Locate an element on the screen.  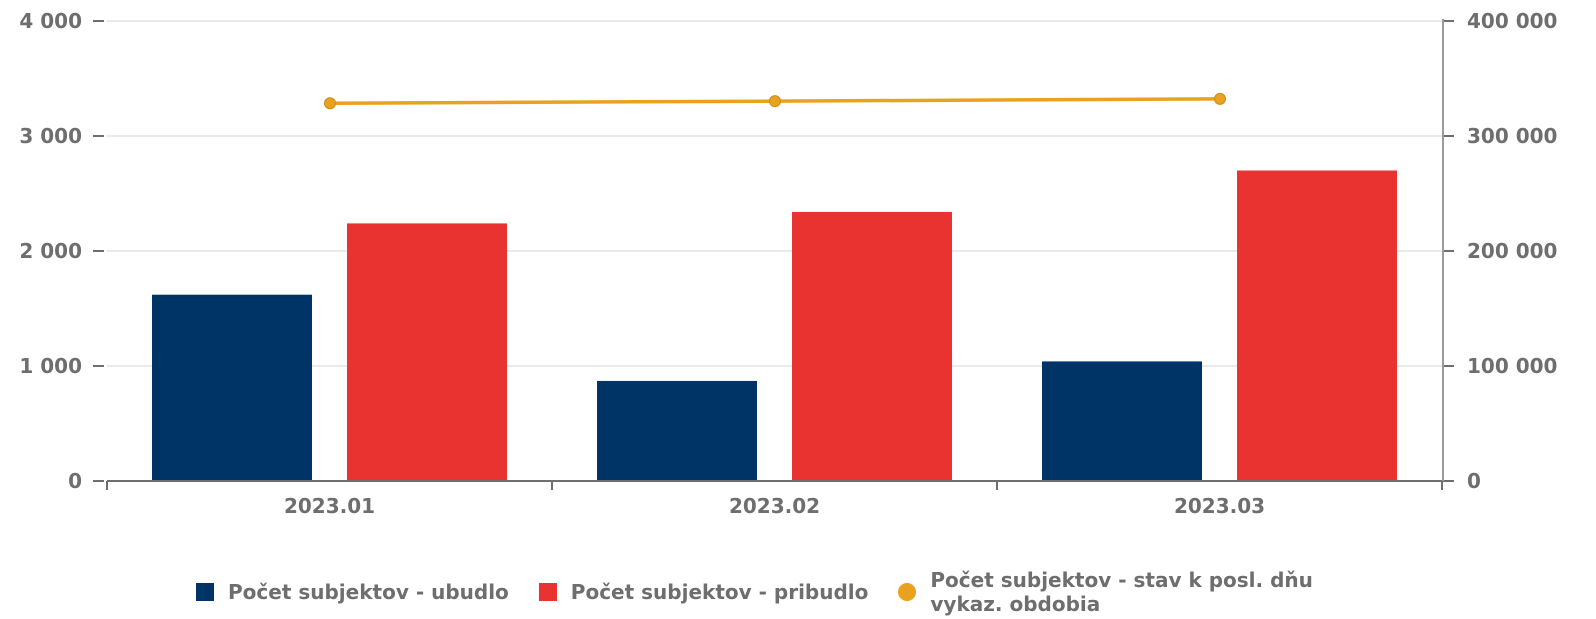
y-right-tick-label: 400 000 is located at coordinates (1512, 21).